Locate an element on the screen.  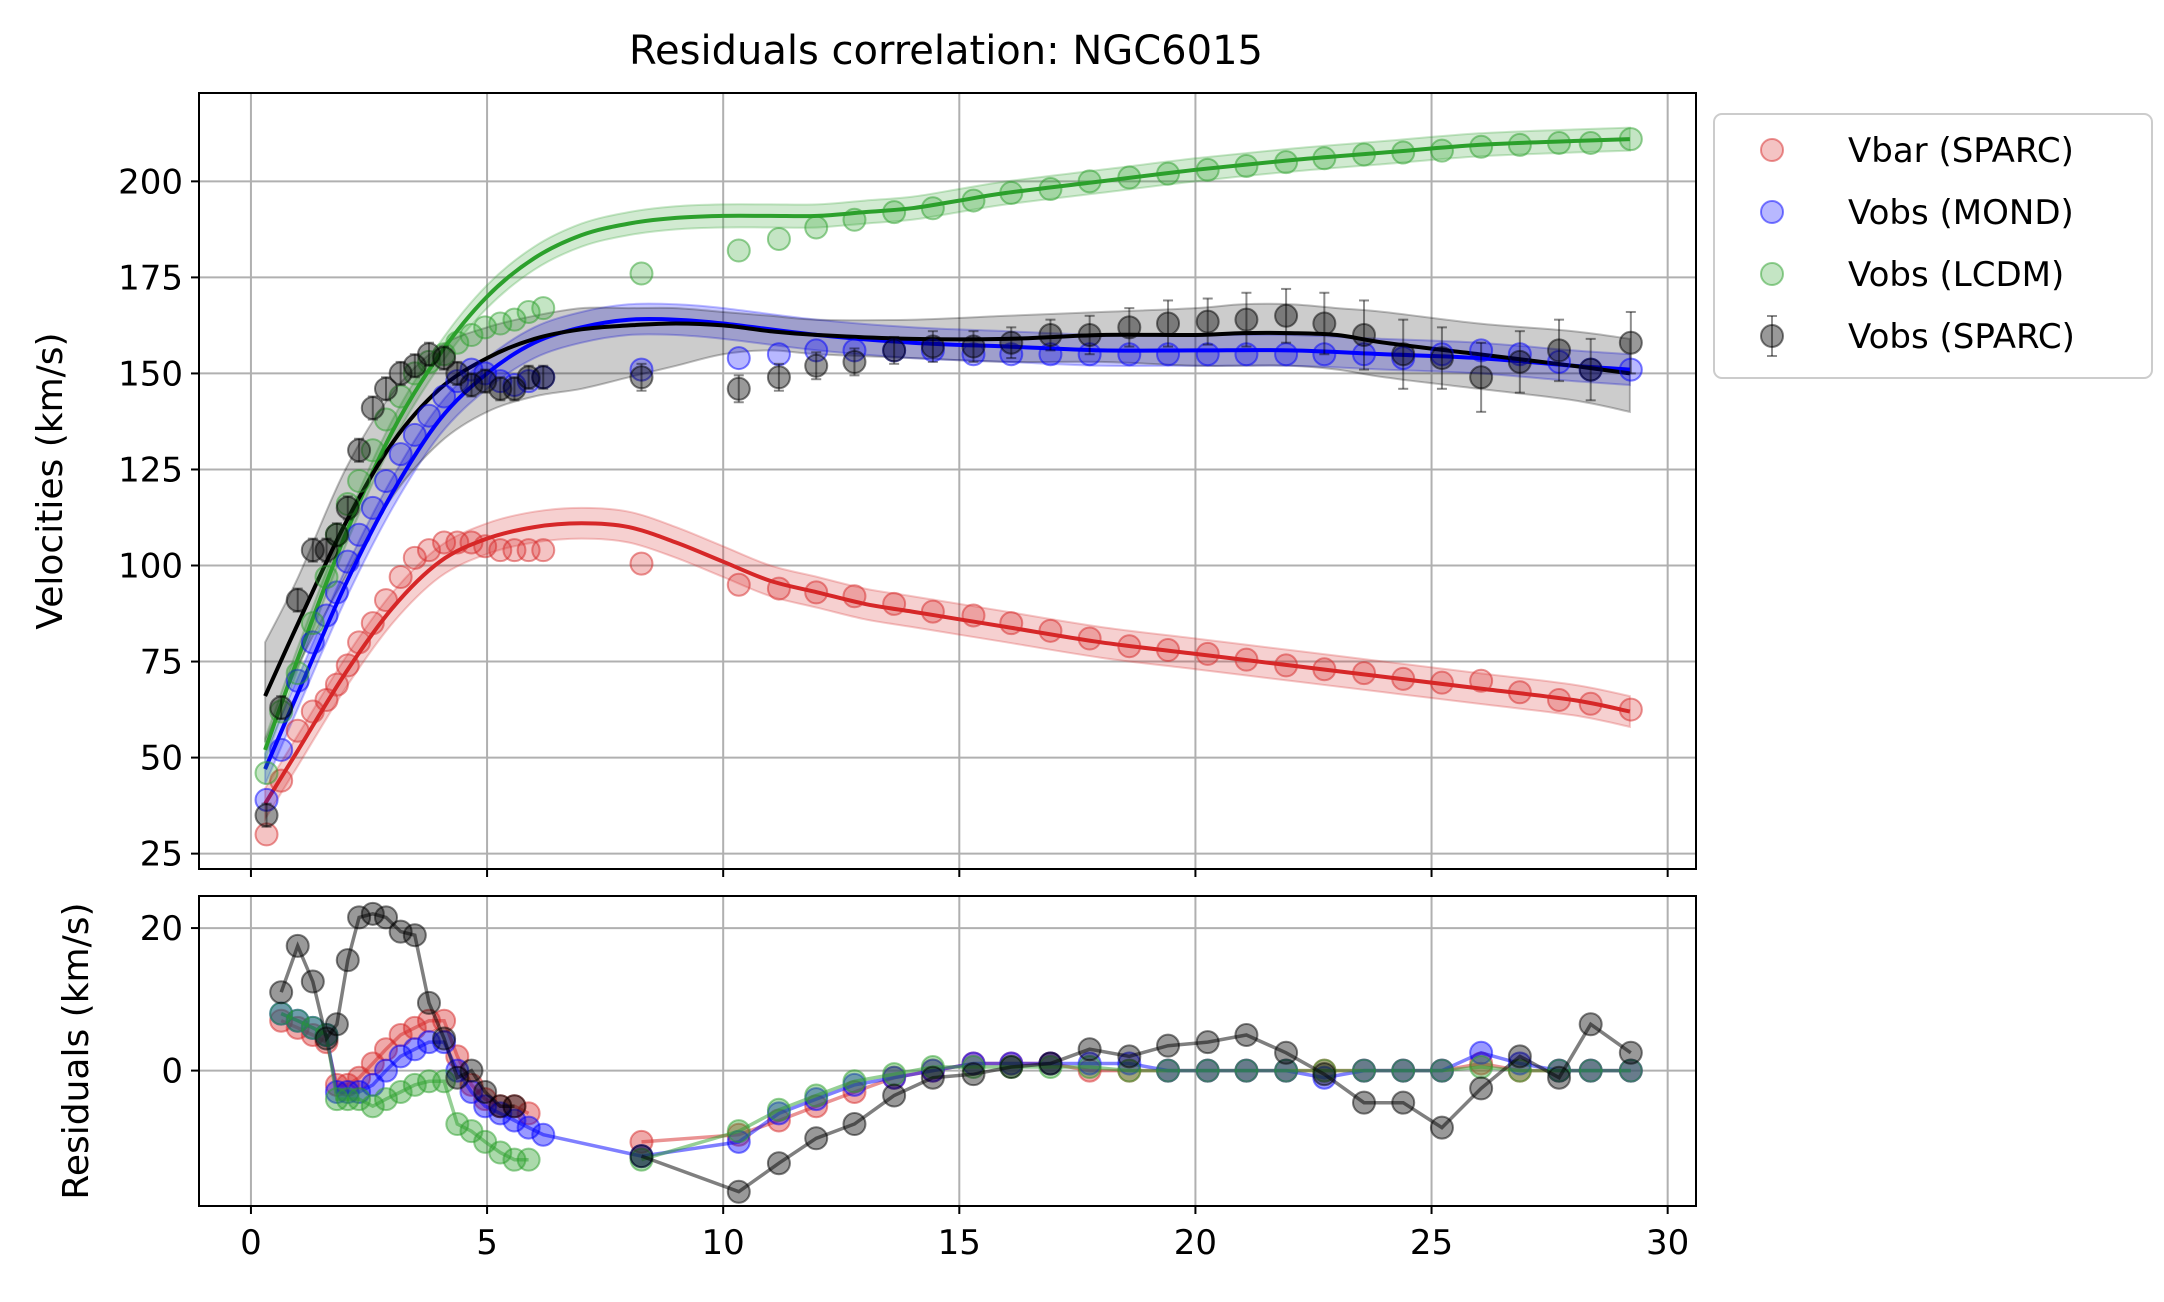
velocity-y-tick-label: 175 is located at coordinates (150, 278).